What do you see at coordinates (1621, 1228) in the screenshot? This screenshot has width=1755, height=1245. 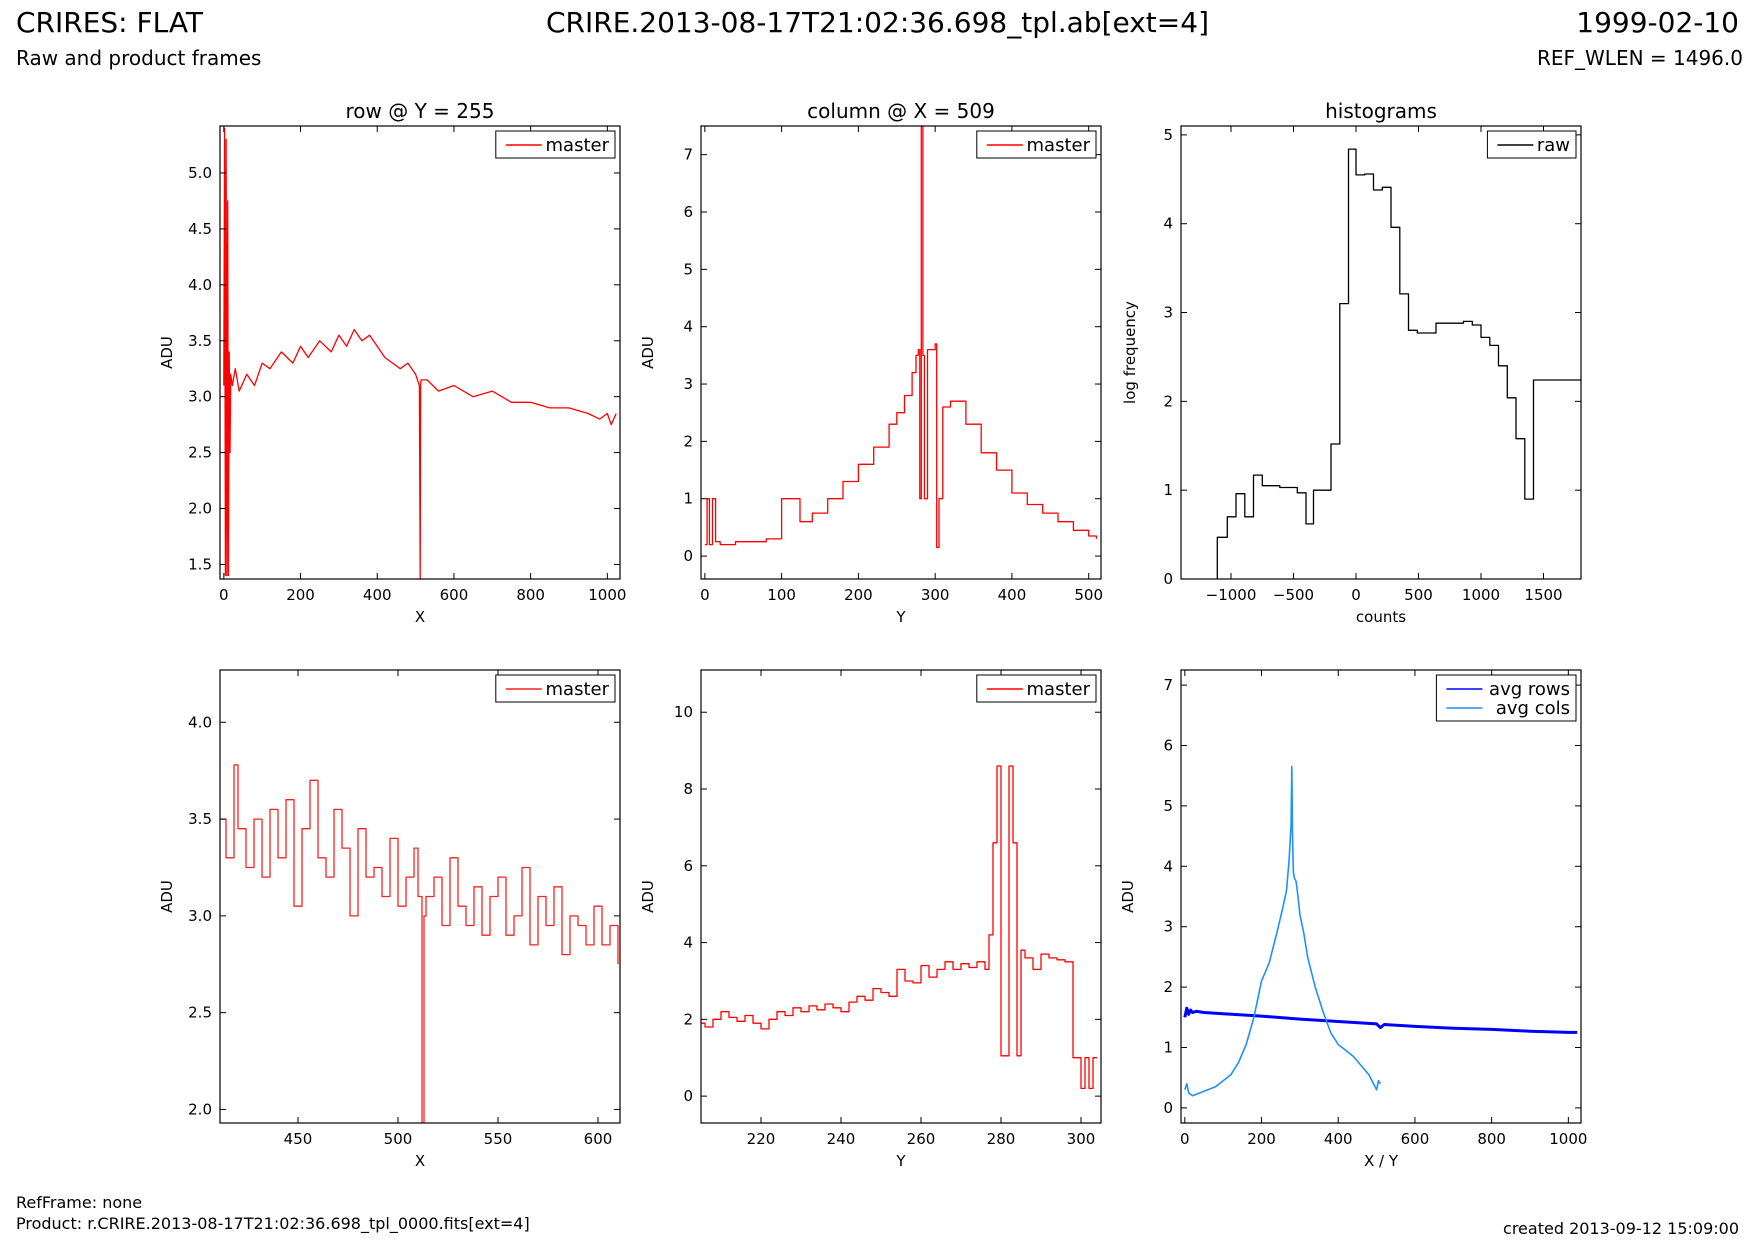 I see `created-label: created 2013-09-12 15:09:00` at bounding box center [1621, 1228].